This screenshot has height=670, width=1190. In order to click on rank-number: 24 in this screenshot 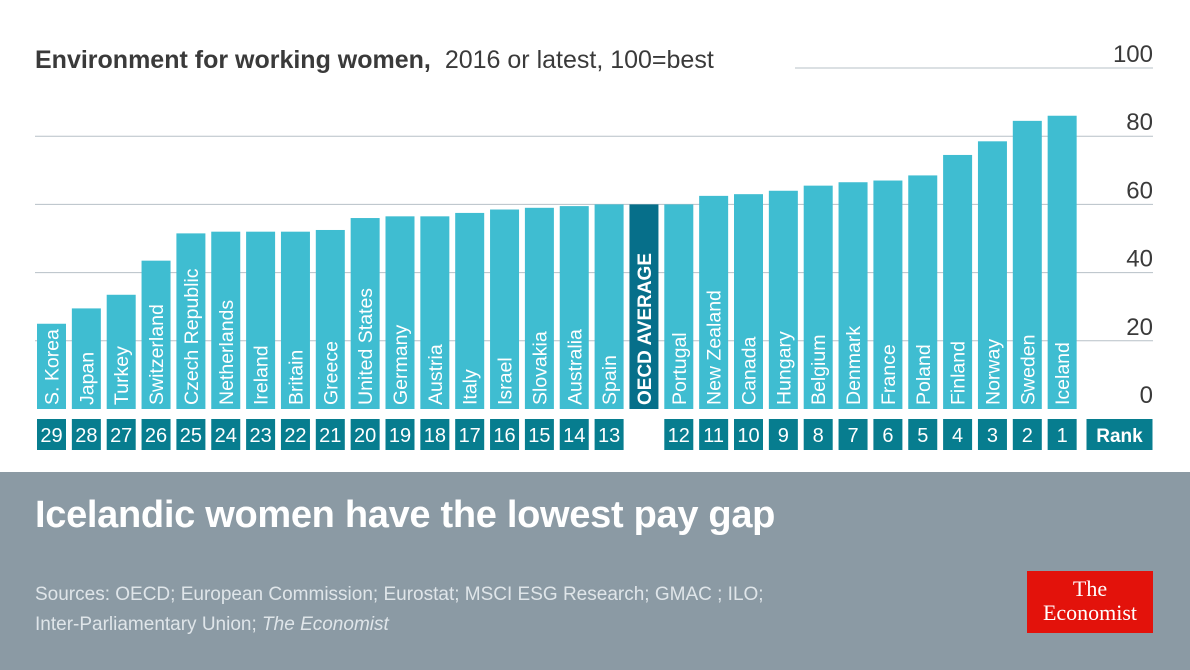, I will do `click(226, 436)`.